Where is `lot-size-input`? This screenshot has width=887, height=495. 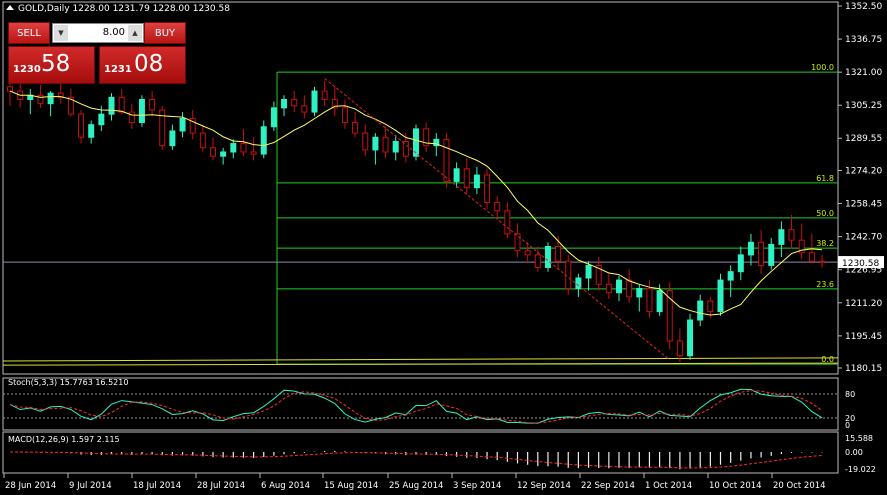
lot-size-input is located at coordinates (98, 32).